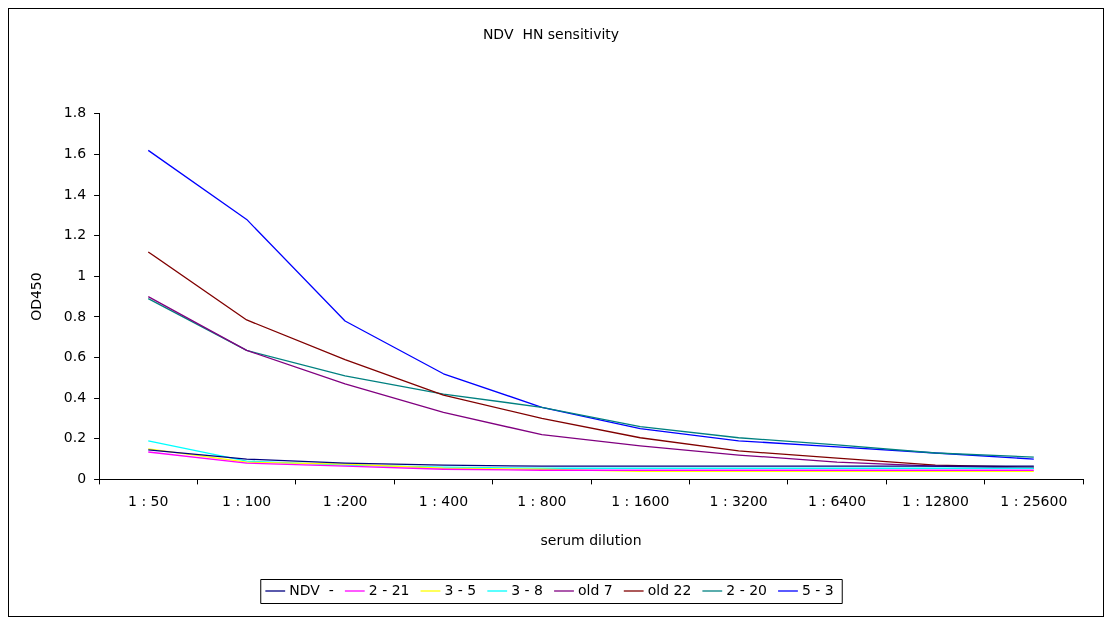 This screenshot has width=1112, height=625. What do you see at coordinates (837, 501) in the screenshot?
I see `x-tick-label: 1 : 6400` at bounding box center [837, 501].